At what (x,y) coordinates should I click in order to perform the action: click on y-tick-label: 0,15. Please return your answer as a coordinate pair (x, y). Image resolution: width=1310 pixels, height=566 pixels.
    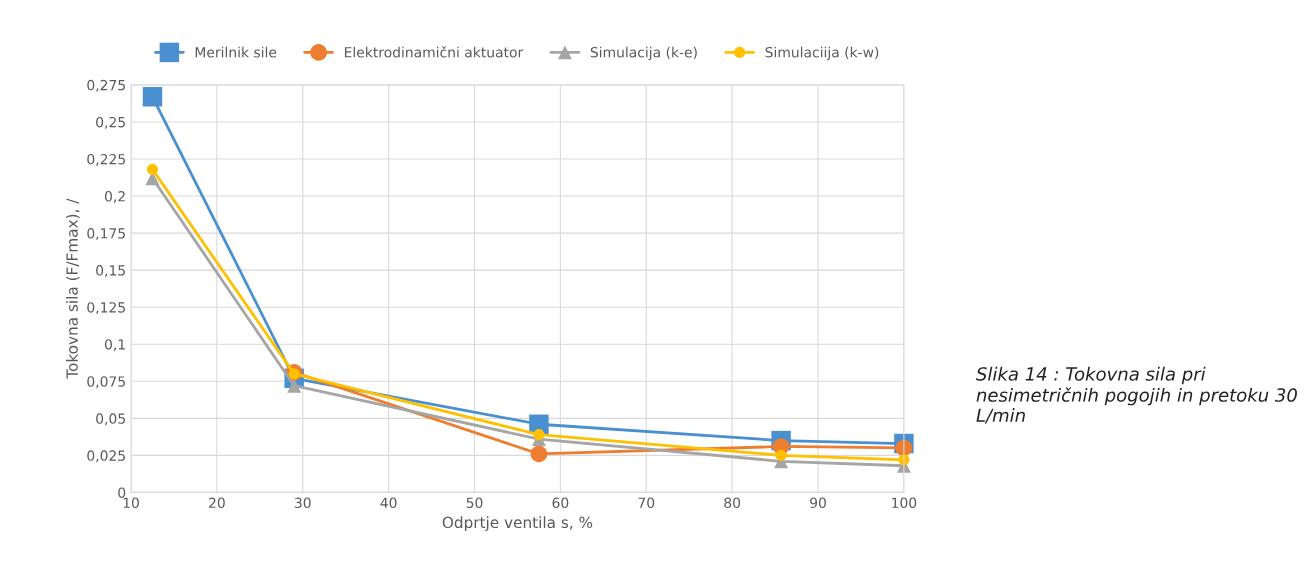
    Looking at the image, I should click on (110, 271).